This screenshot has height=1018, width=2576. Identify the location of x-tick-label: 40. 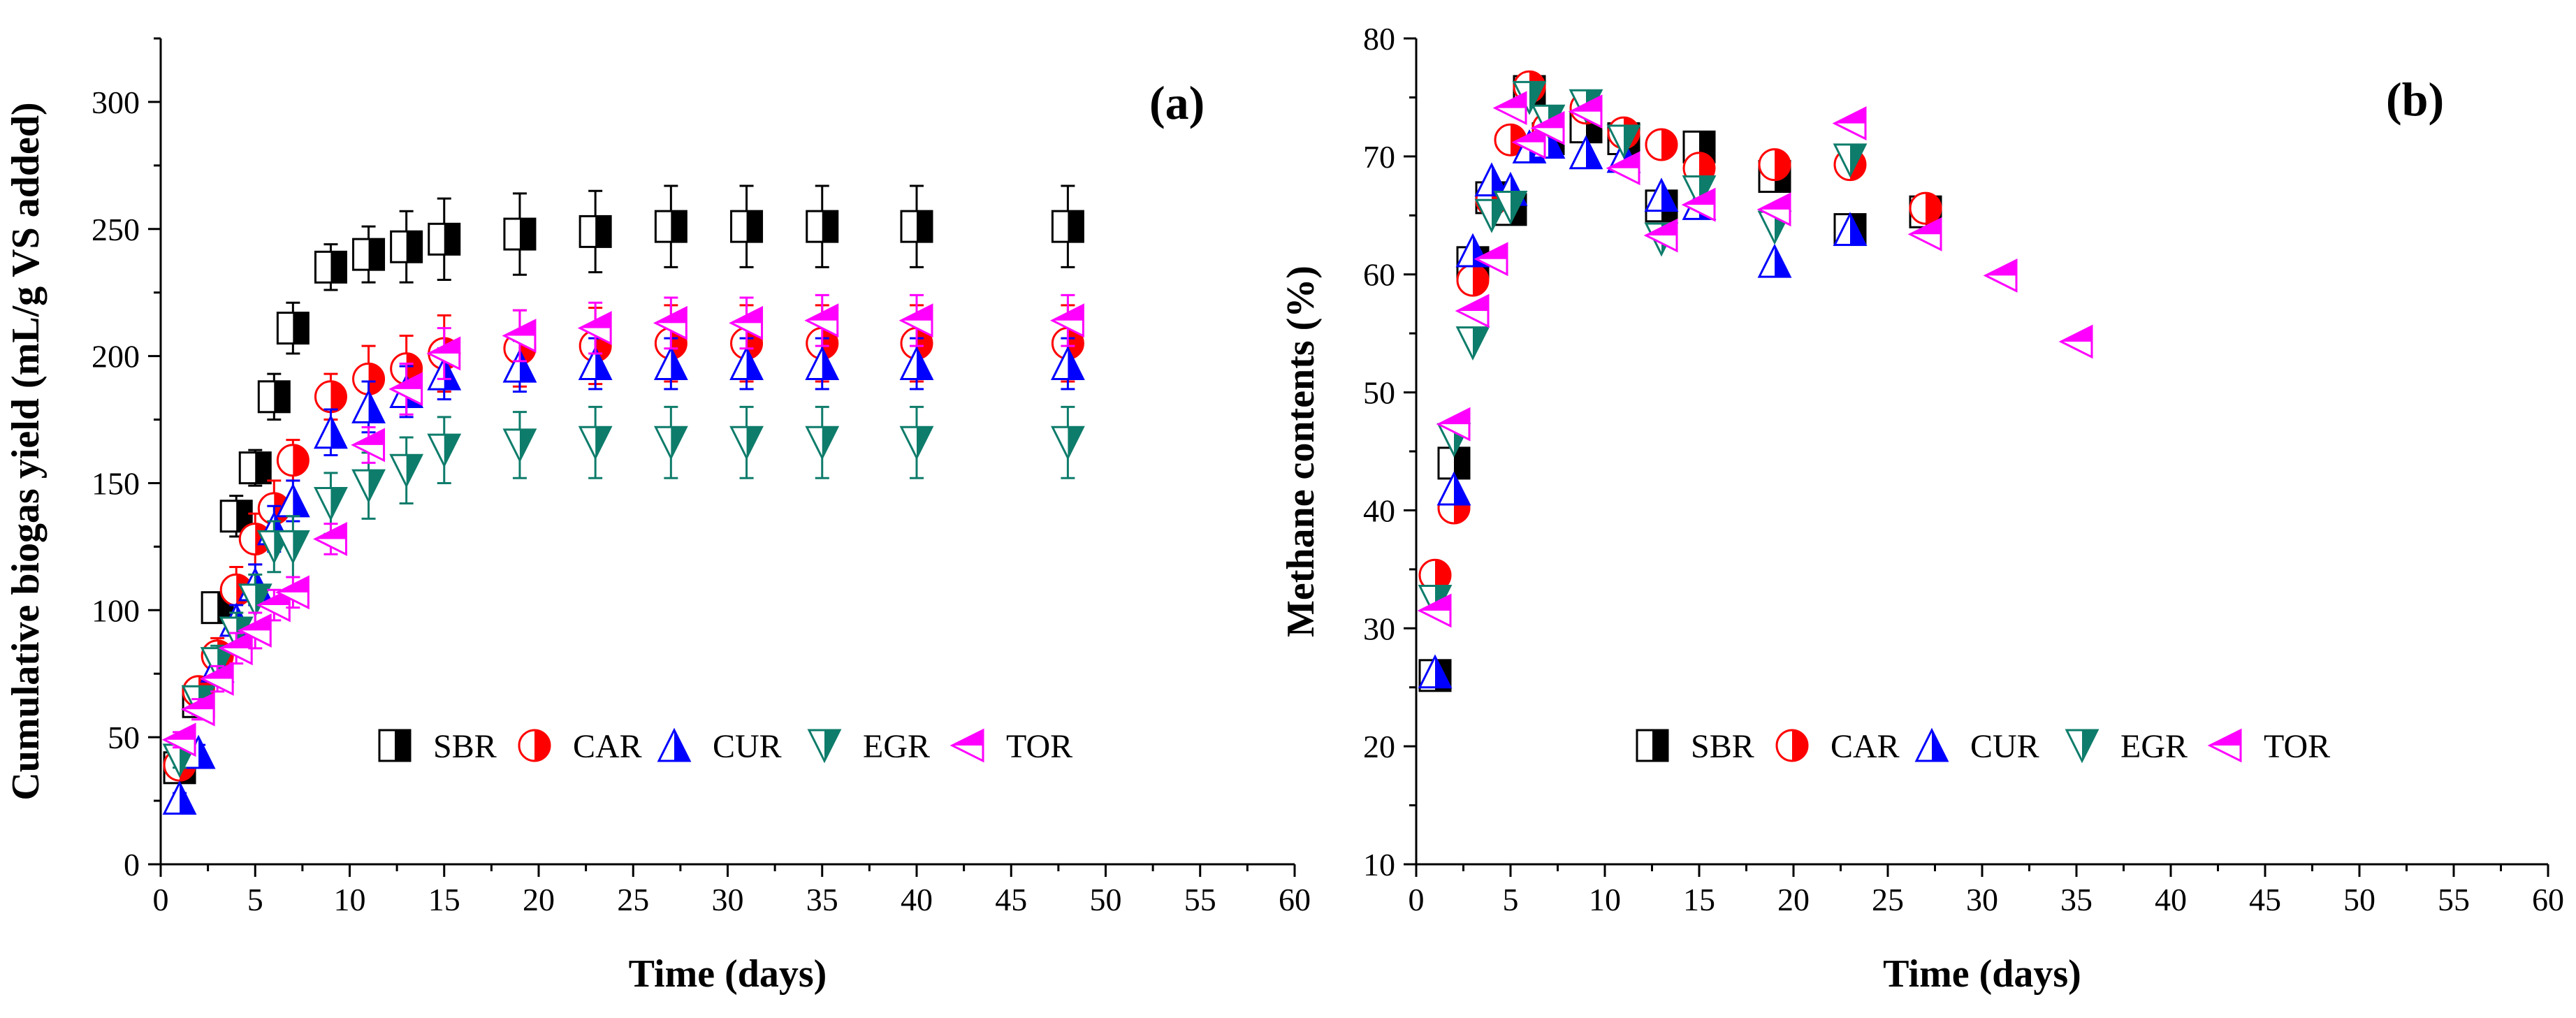
(2171, 899).